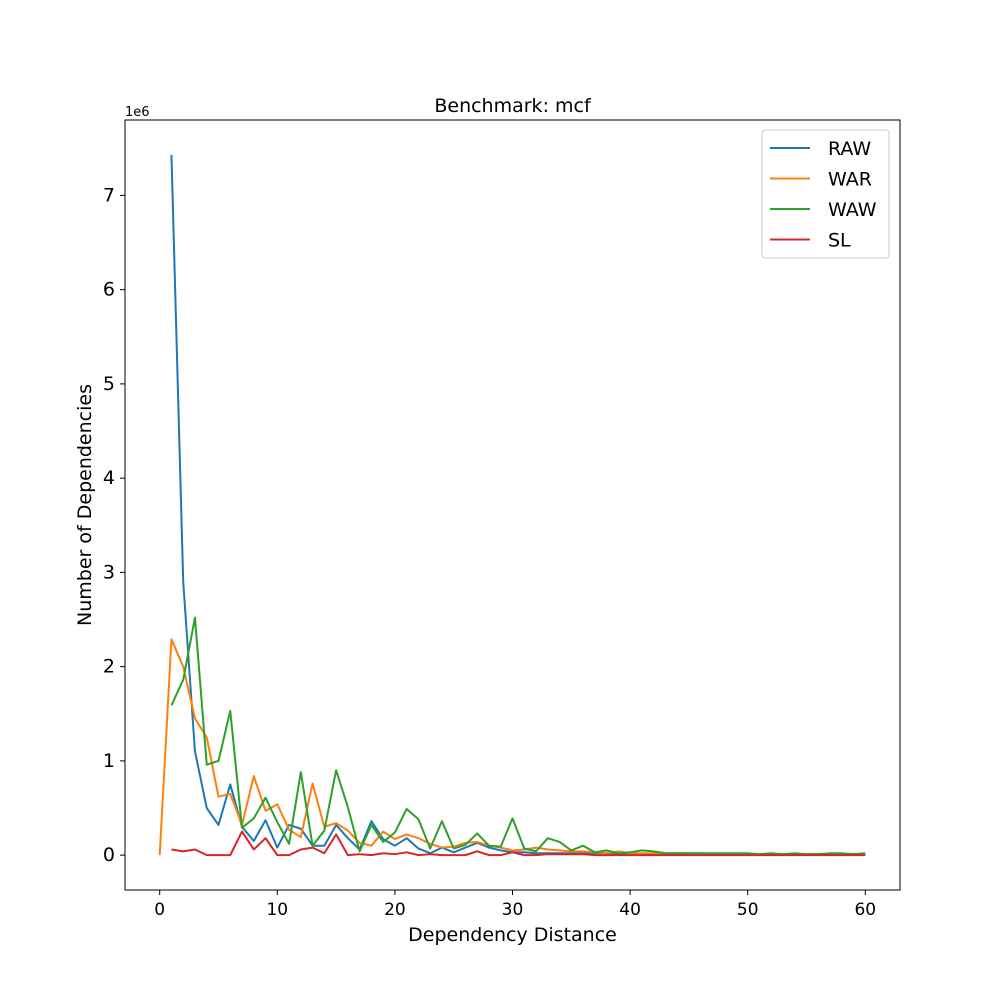 This screenshot has height=1000, width=1000. Describe the element at coordinates (137, 112) in the screenshot. I see `y-axis-multiplier: 1e6` at that location.